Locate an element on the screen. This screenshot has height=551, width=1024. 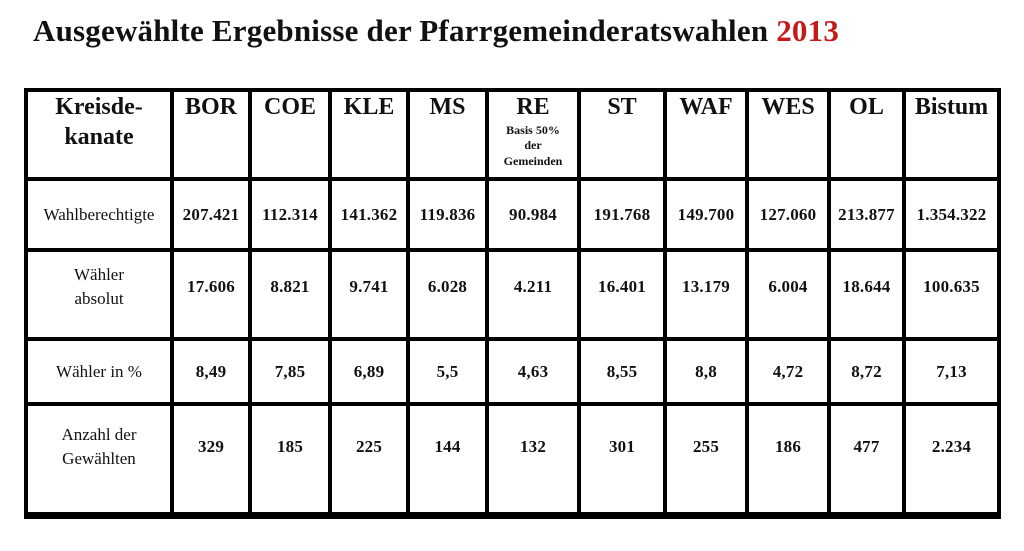
column-header-sublabel-line: Gemeinden is located at coordinates (533, 160).